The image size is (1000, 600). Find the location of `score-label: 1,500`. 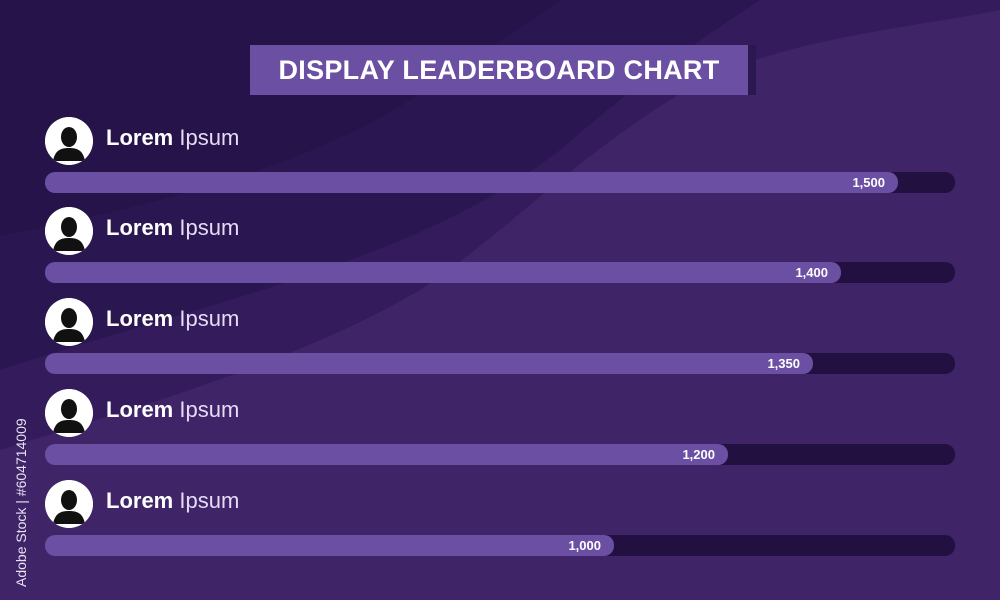

score-label: 1,500 is located at coordinates (868, 182).